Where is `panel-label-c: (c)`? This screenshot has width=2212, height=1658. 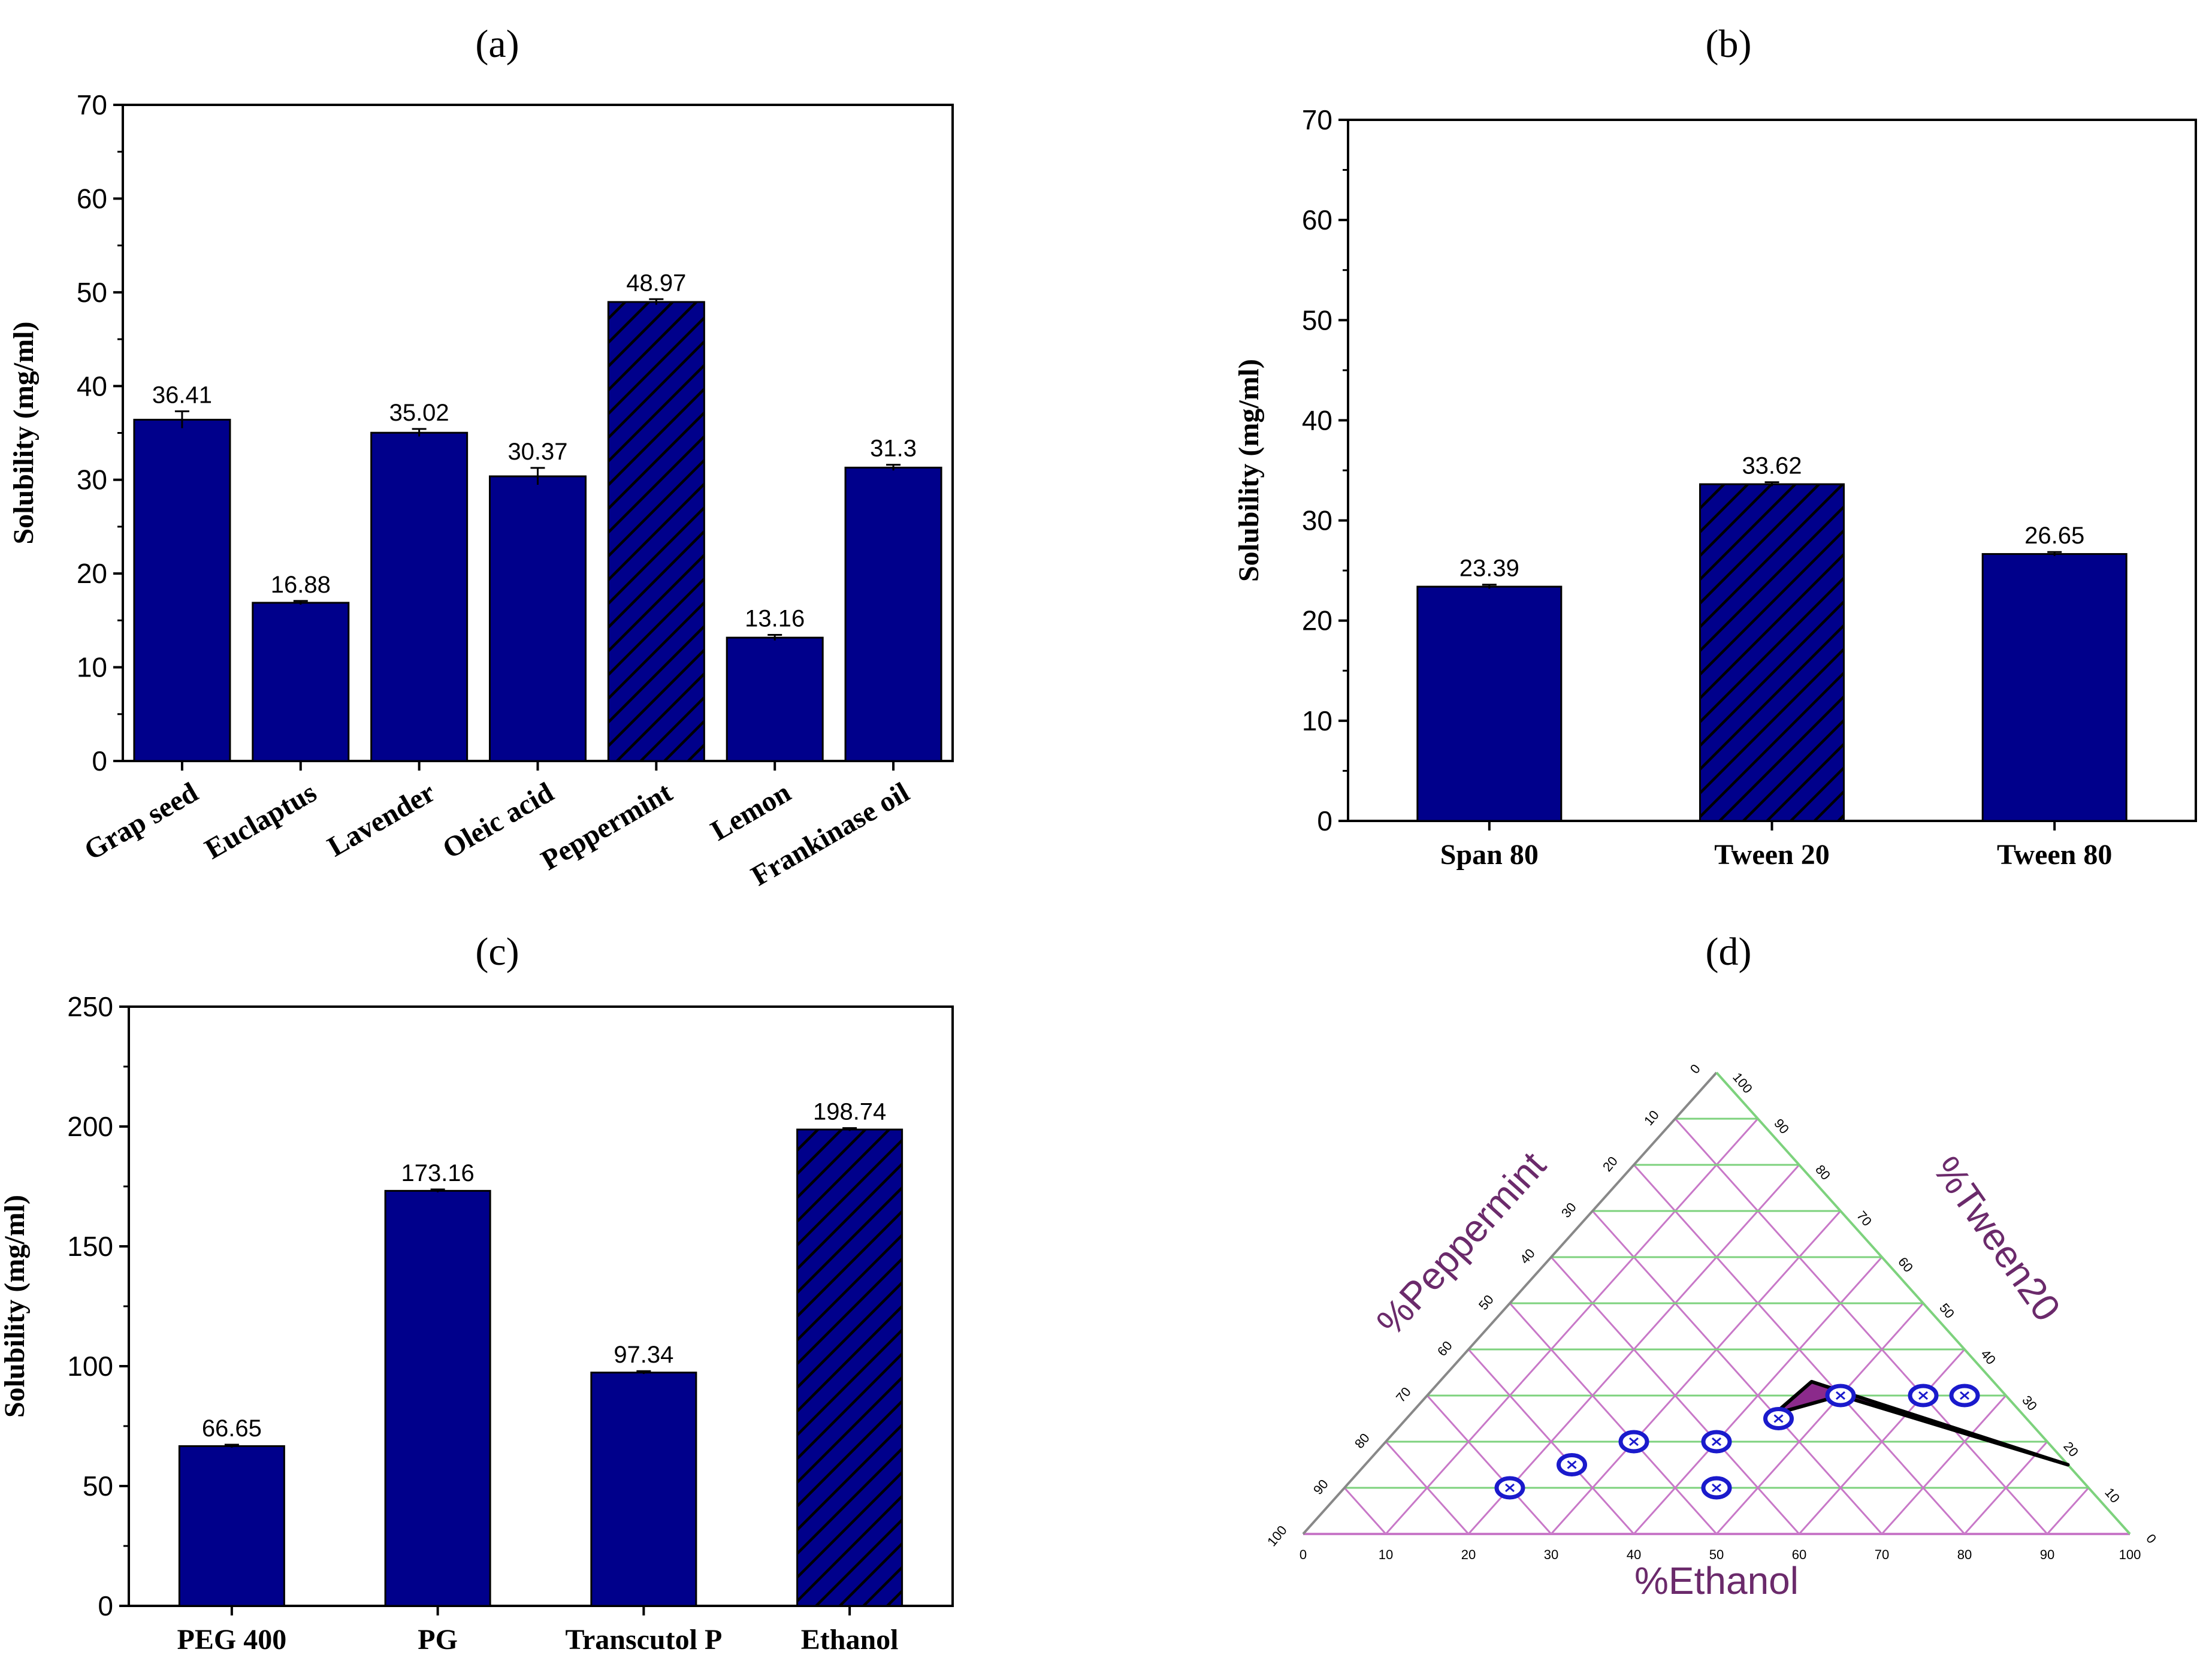 panel-label-c: (c) is located at coordinates (497, 952).